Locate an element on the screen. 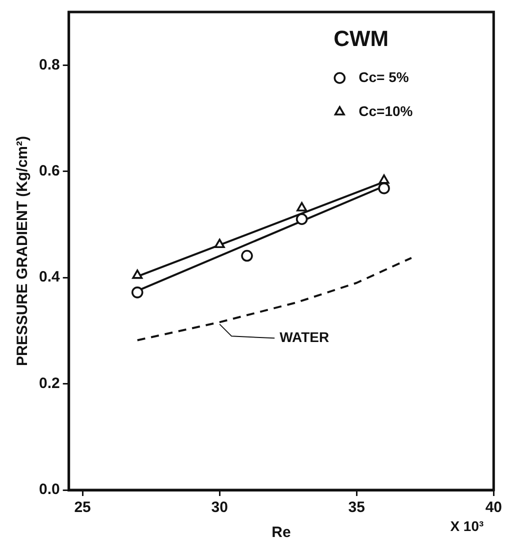 This screenshot has height=550, width=505. x-tick-label: 35 is located at coordinates (356, 507).